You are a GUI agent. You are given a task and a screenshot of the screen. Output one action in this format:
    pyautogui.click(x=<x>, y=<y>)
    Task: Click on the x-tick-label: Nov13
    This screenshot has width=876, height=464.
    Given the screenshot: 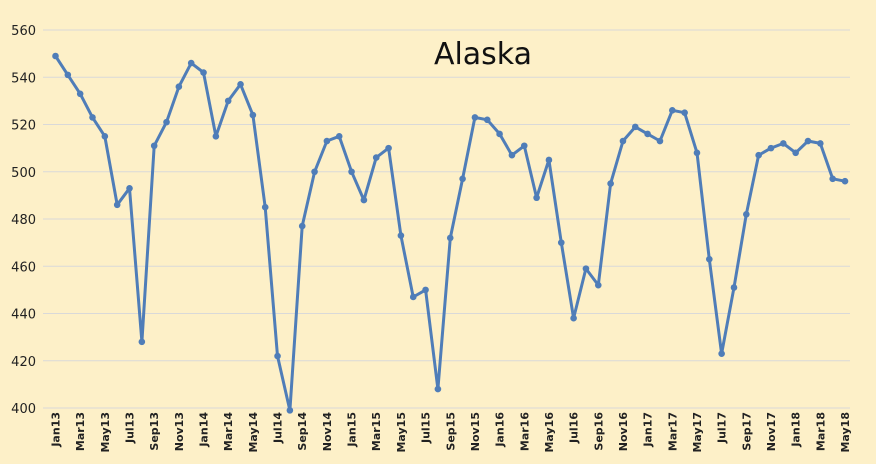 What is the action you would take?
    pyautogui.click(x=179, y=431)
    